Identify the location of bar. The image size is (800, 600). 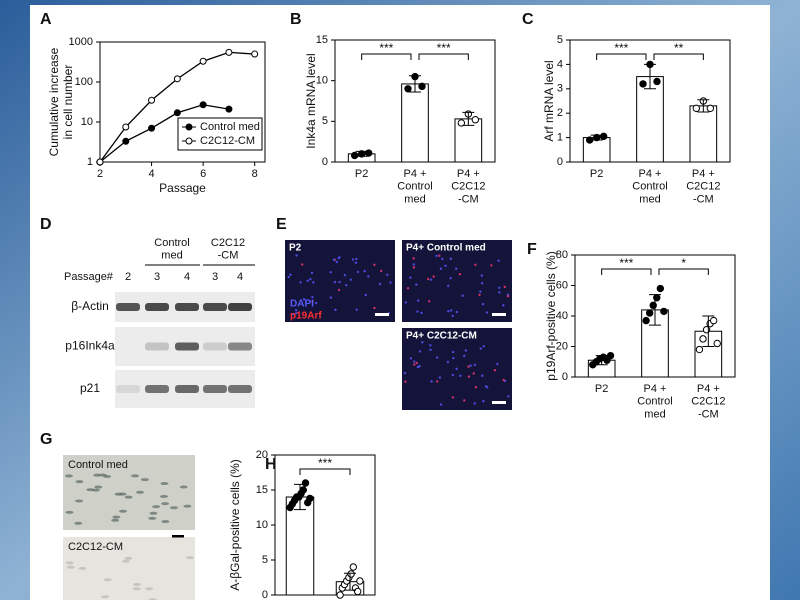
(300, 546).